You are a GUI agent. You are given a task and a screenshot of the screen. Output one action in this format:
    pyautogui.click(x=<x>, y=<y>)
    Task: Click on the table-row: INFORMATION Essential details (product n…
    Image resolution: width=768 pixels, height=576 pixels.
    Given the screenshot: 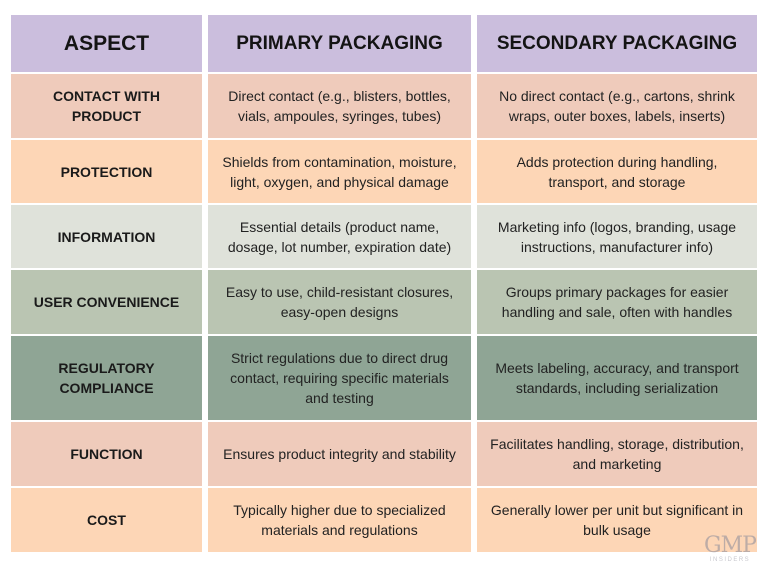 What is the action you would take?
    pyautogui.click(x=384, y=236)
    